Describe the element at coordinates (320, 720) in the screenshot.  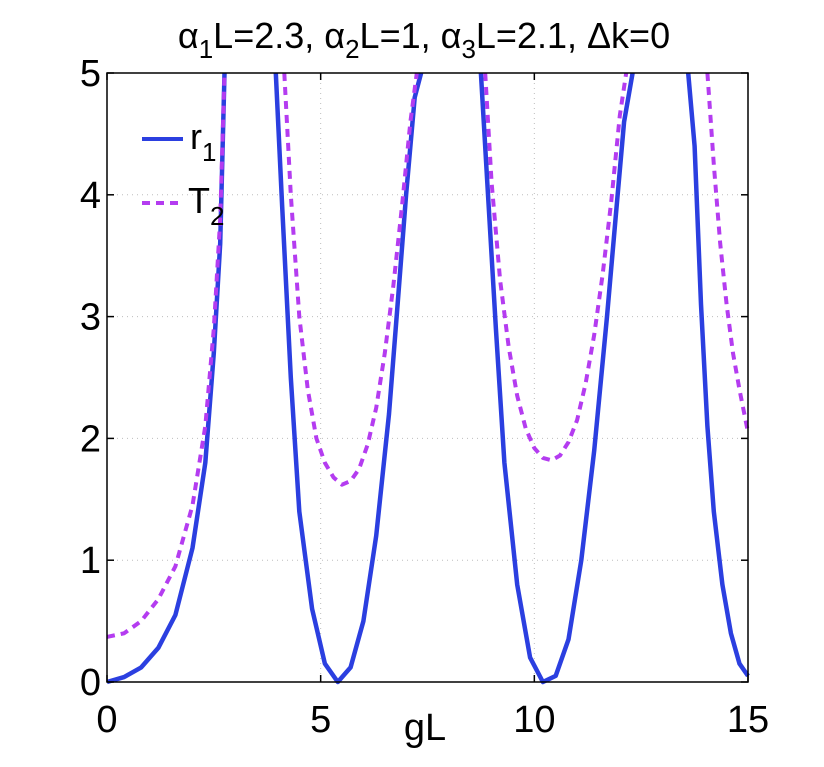
I see `x-tick-label-1: 5` at that location.